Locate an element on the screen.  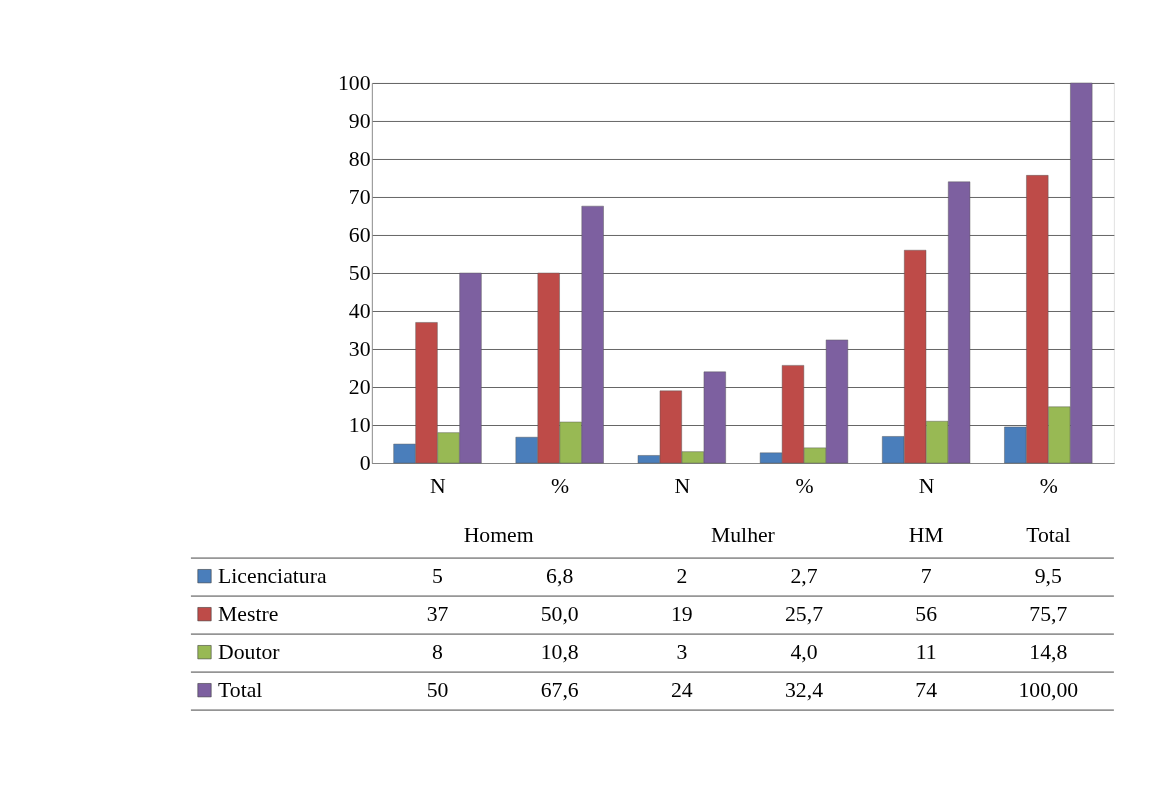
data-label: 2 is located at coordinates (682, 575).